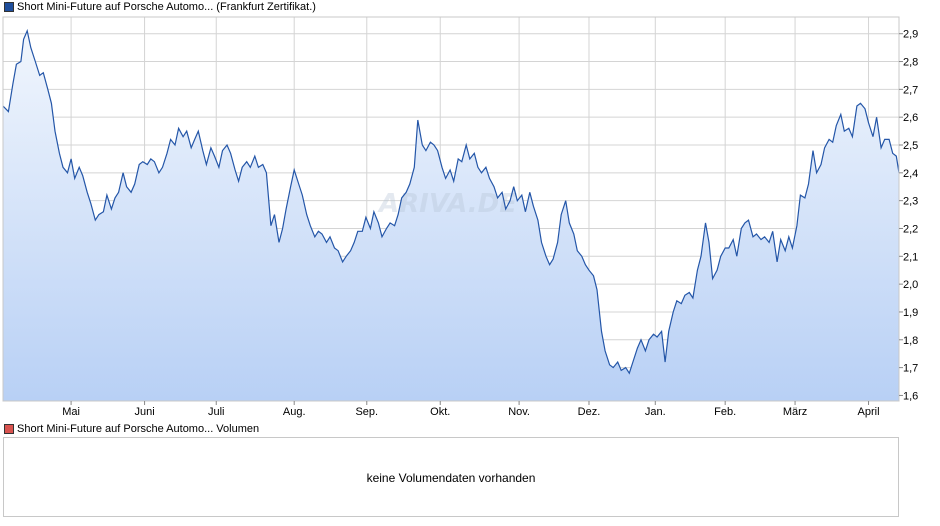  What do you see at coordinates (725, 412) in the screenshot?
I see `x-tick-label: Feb.` at bounding box center [725, 412].